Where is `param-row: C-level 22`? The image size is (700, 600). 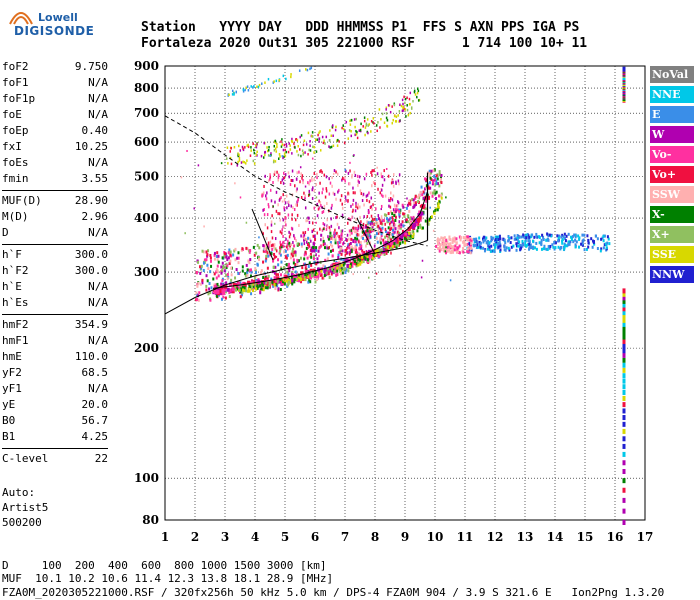 param-row: C-level 22 is located at coordinates (55, 458).